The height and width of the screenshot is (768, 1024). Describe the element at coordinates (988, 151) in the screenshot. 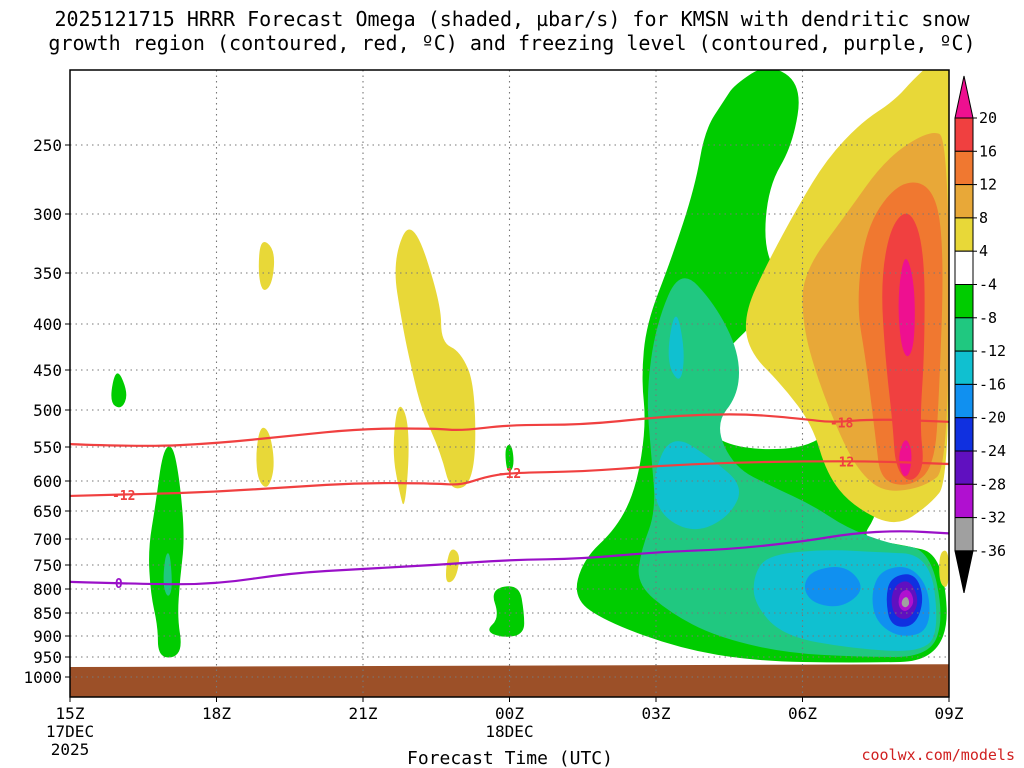

I see `colorbar-label-16: 16` at that location.